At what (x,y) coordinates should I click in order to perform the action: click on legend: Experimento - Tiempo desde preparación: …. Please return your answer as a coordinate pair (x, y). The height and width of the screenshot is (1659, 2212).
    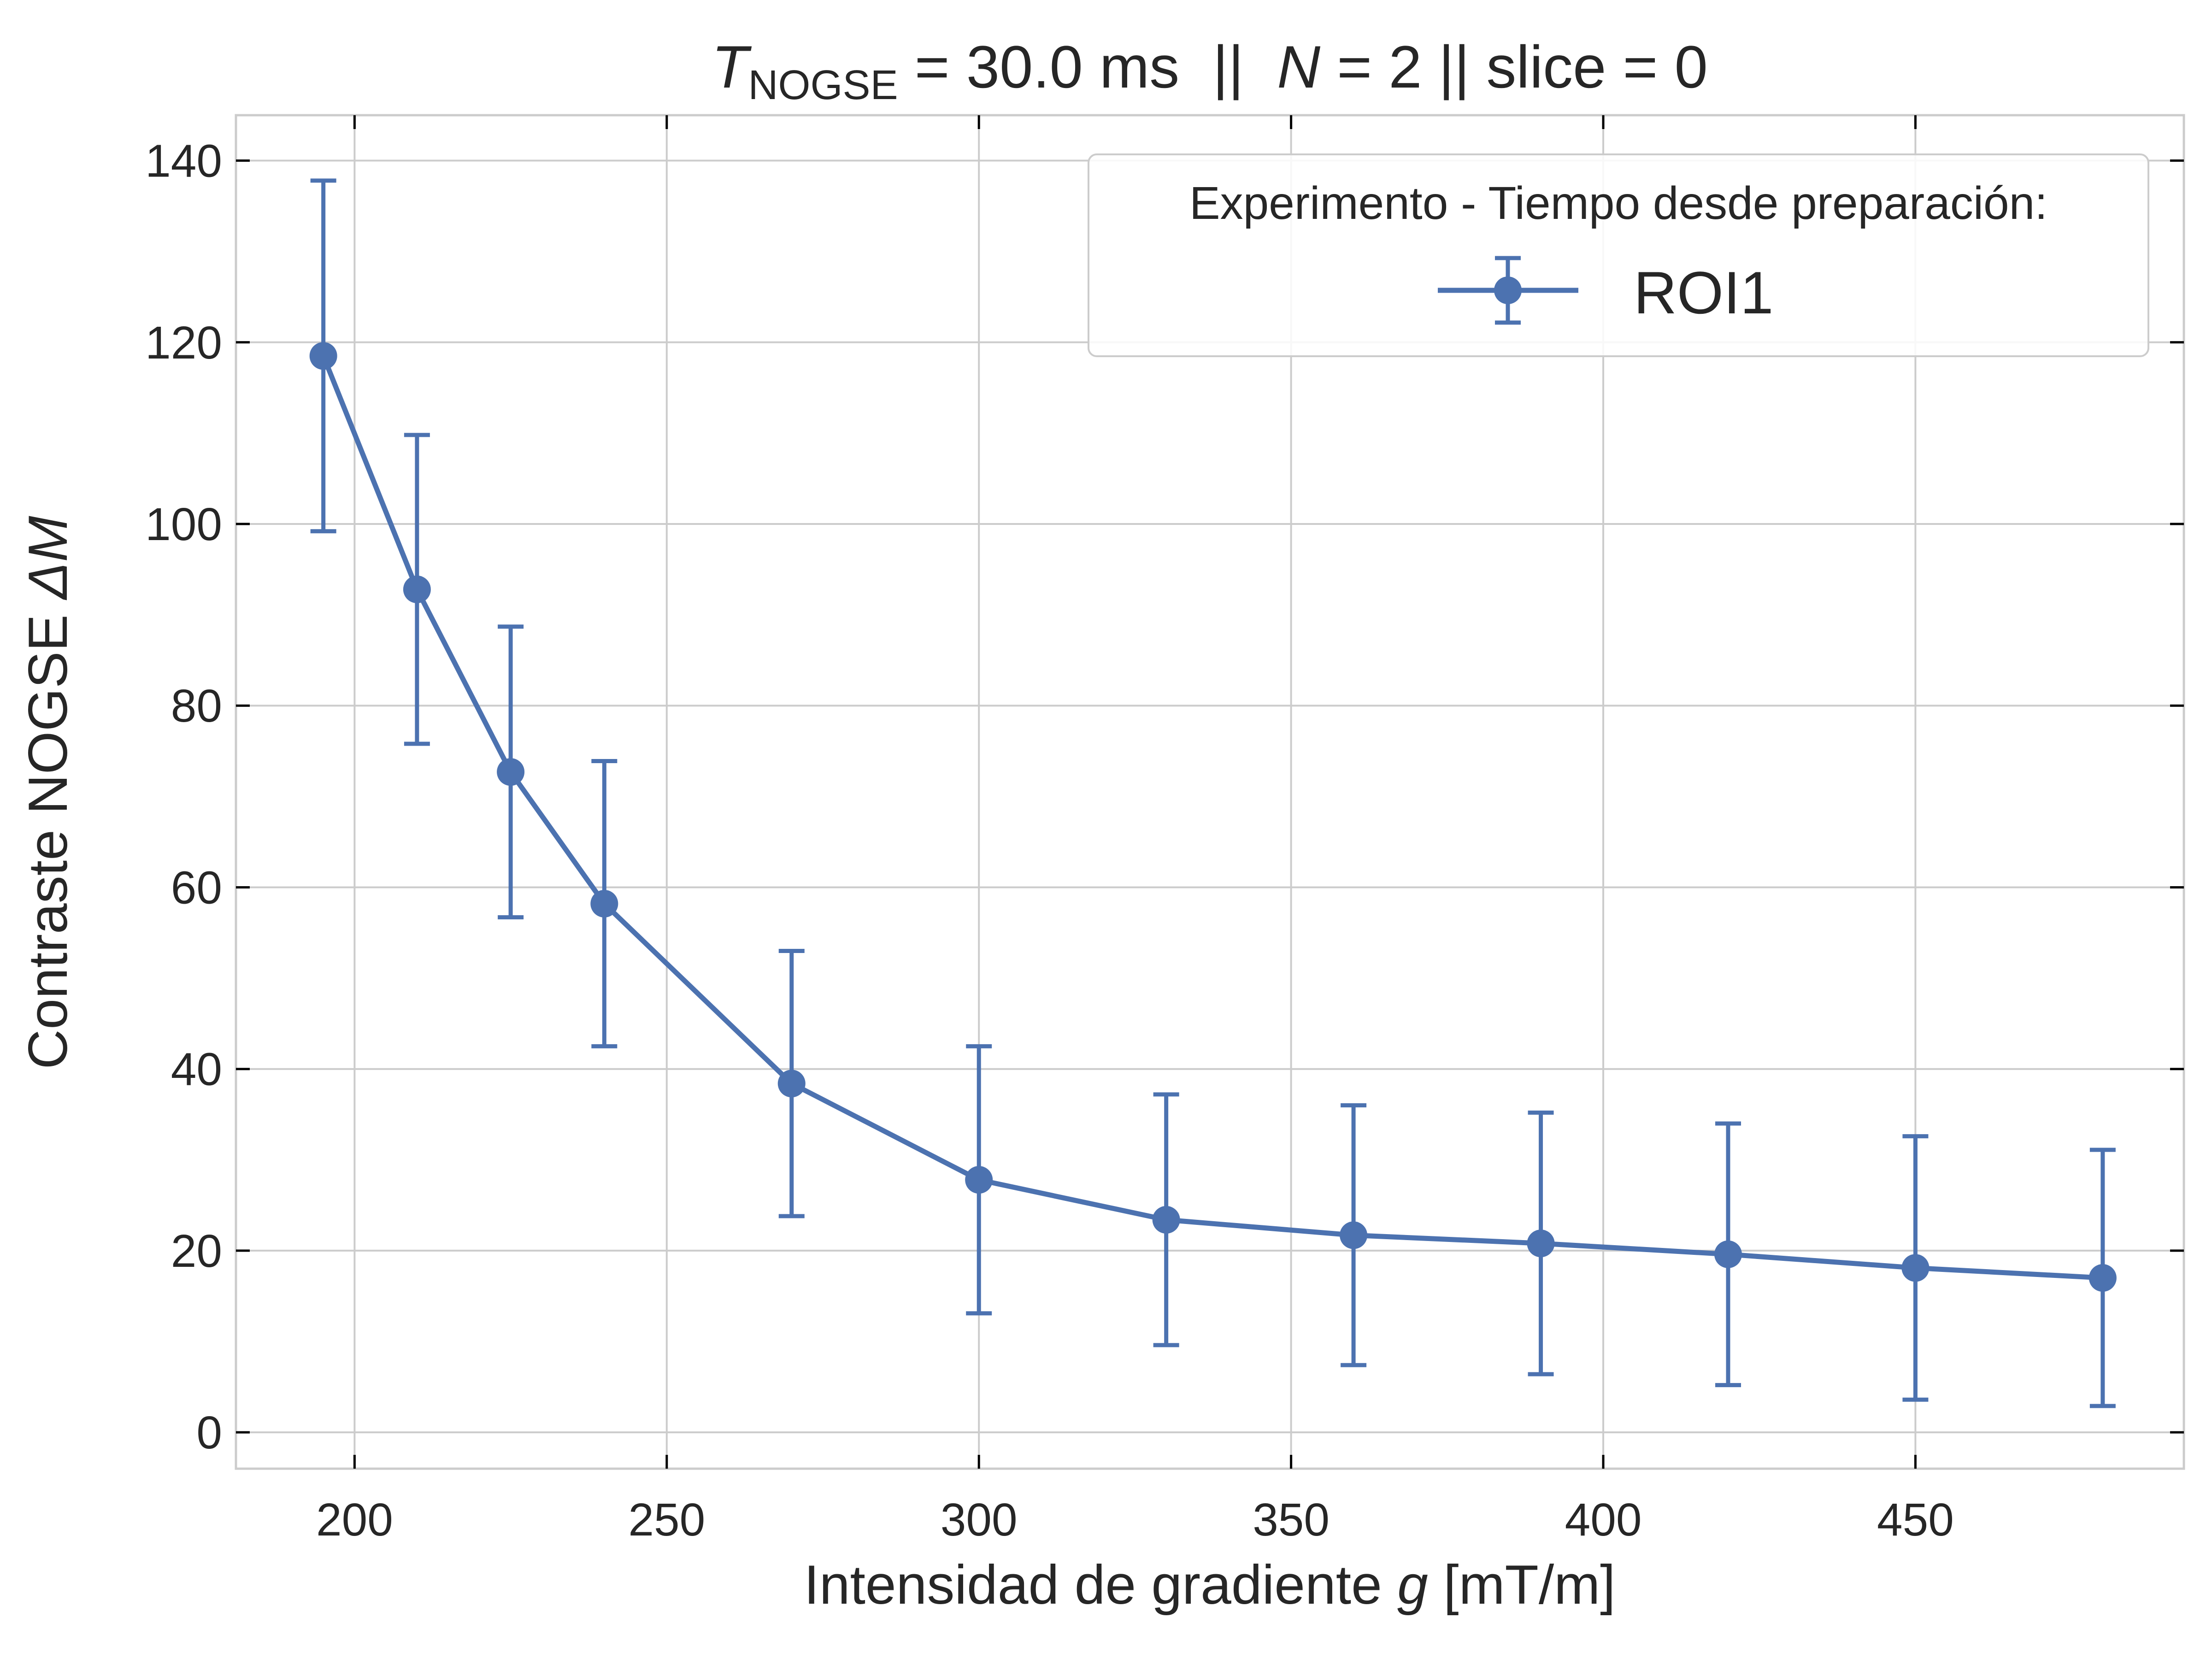
    Looking at the image, I should click on (1618, 255).